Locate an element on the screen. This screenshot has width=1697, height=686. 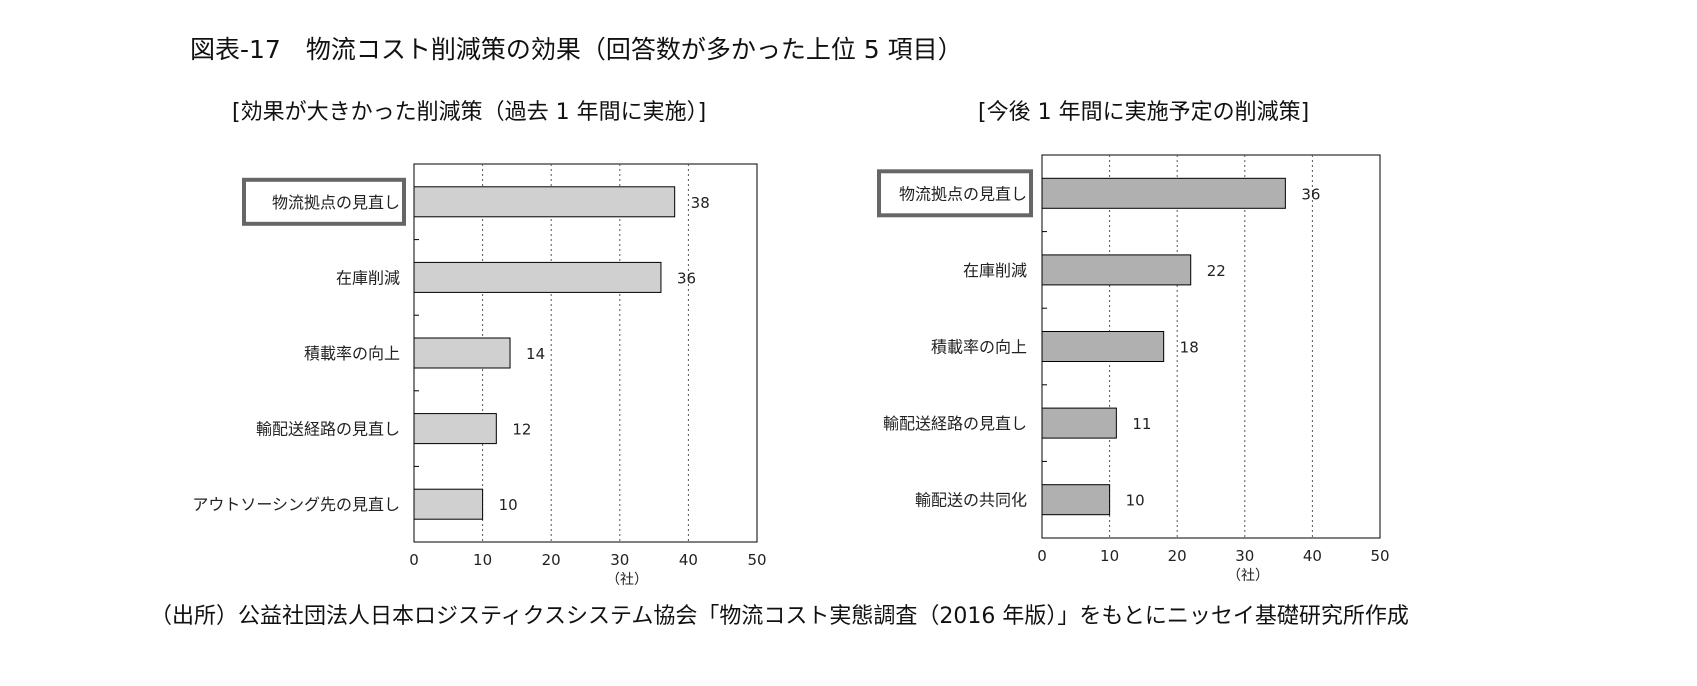
chart2-x-tick-label: 20 is located at coordinates (1177, 556).